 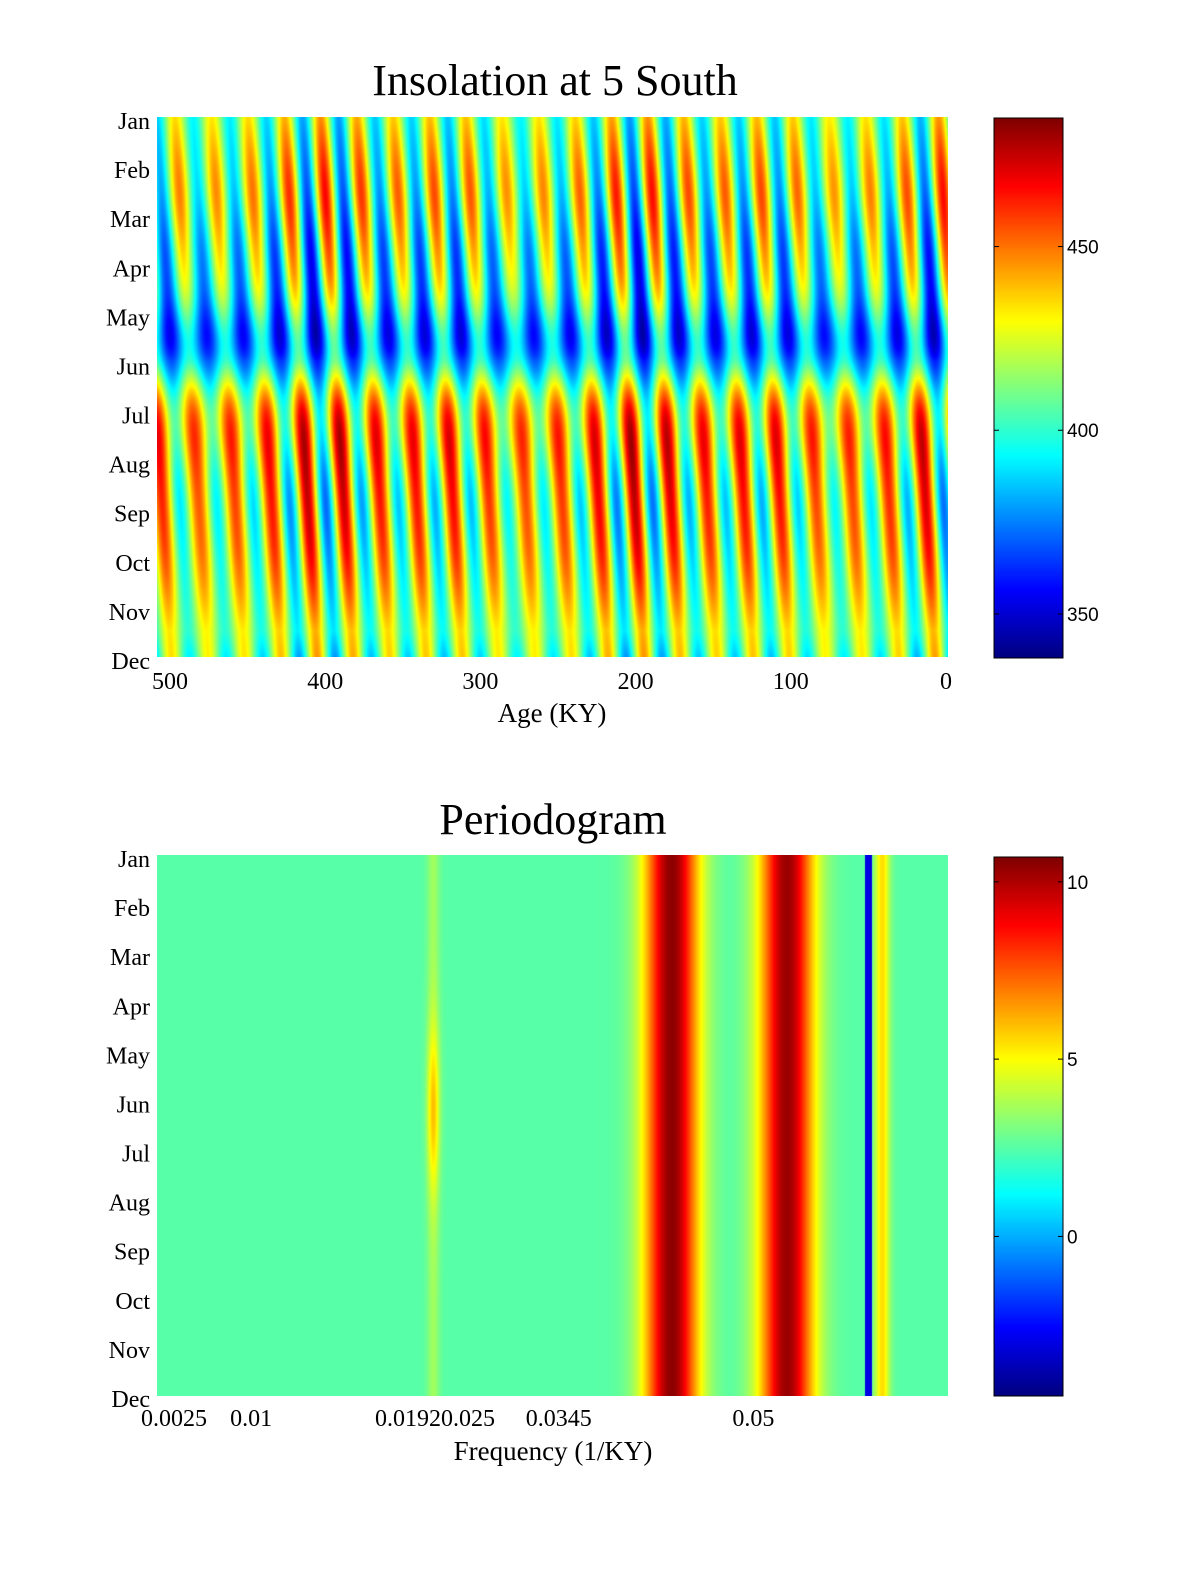 I want to click on colorbar-tick-label: 450, so click(x=1083, y=248).